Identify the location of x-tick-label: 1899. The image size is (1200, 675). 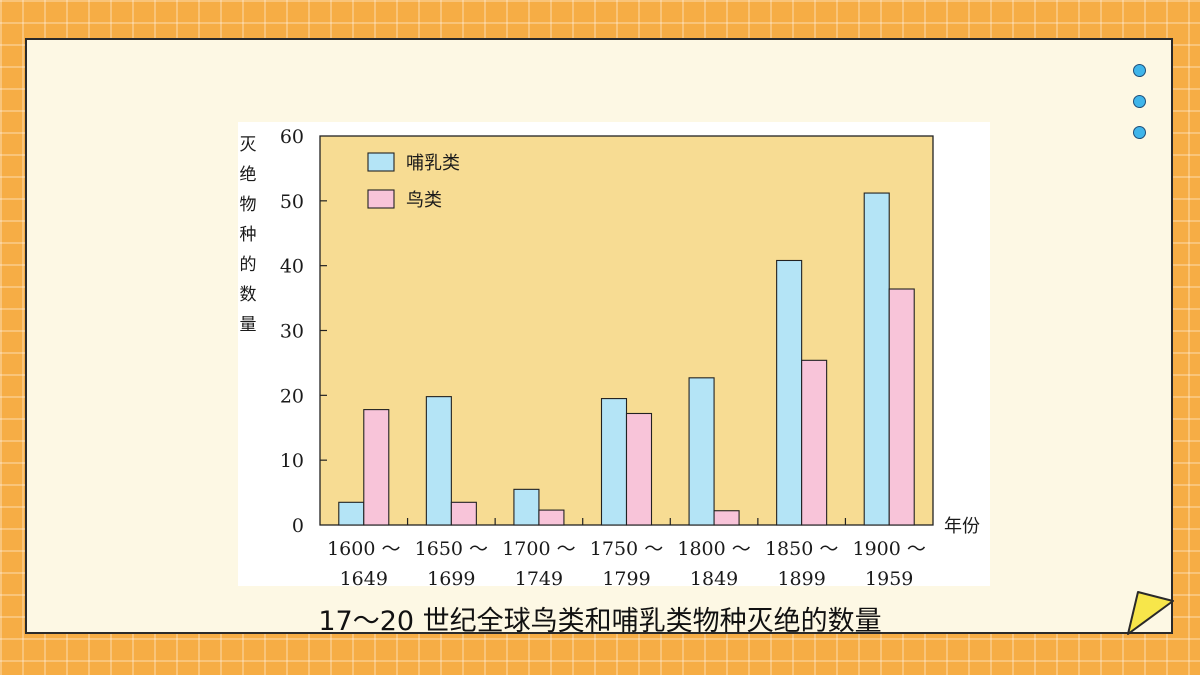
(801, 577).